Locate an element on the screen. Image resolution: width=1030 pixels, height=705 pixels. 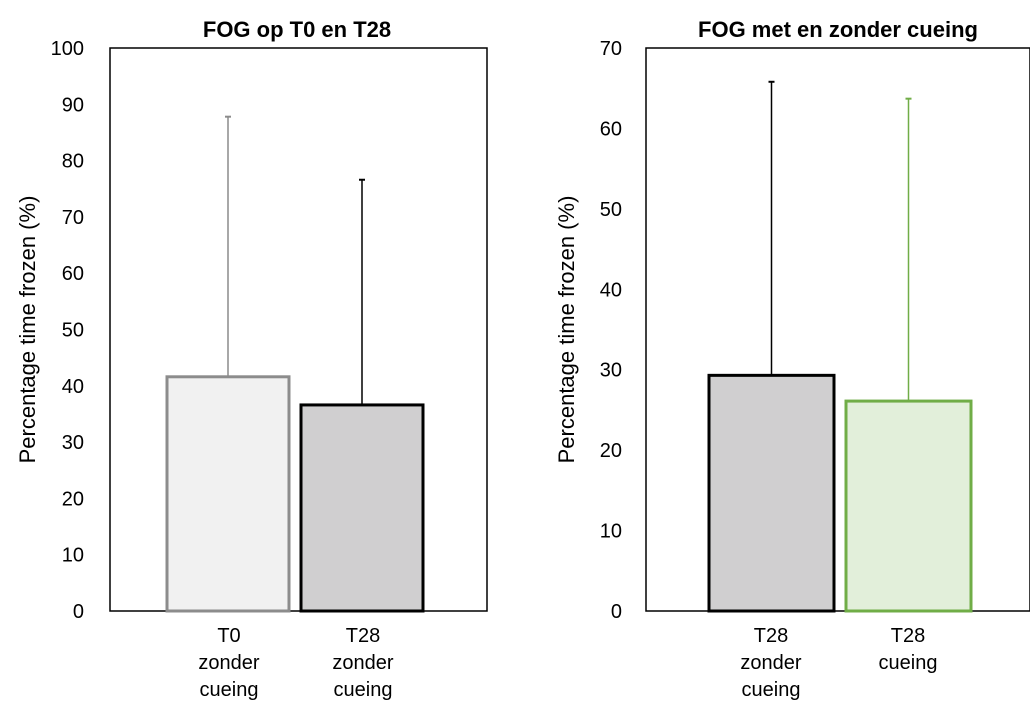
category-label: T0 is located at coordinates (228, 636).